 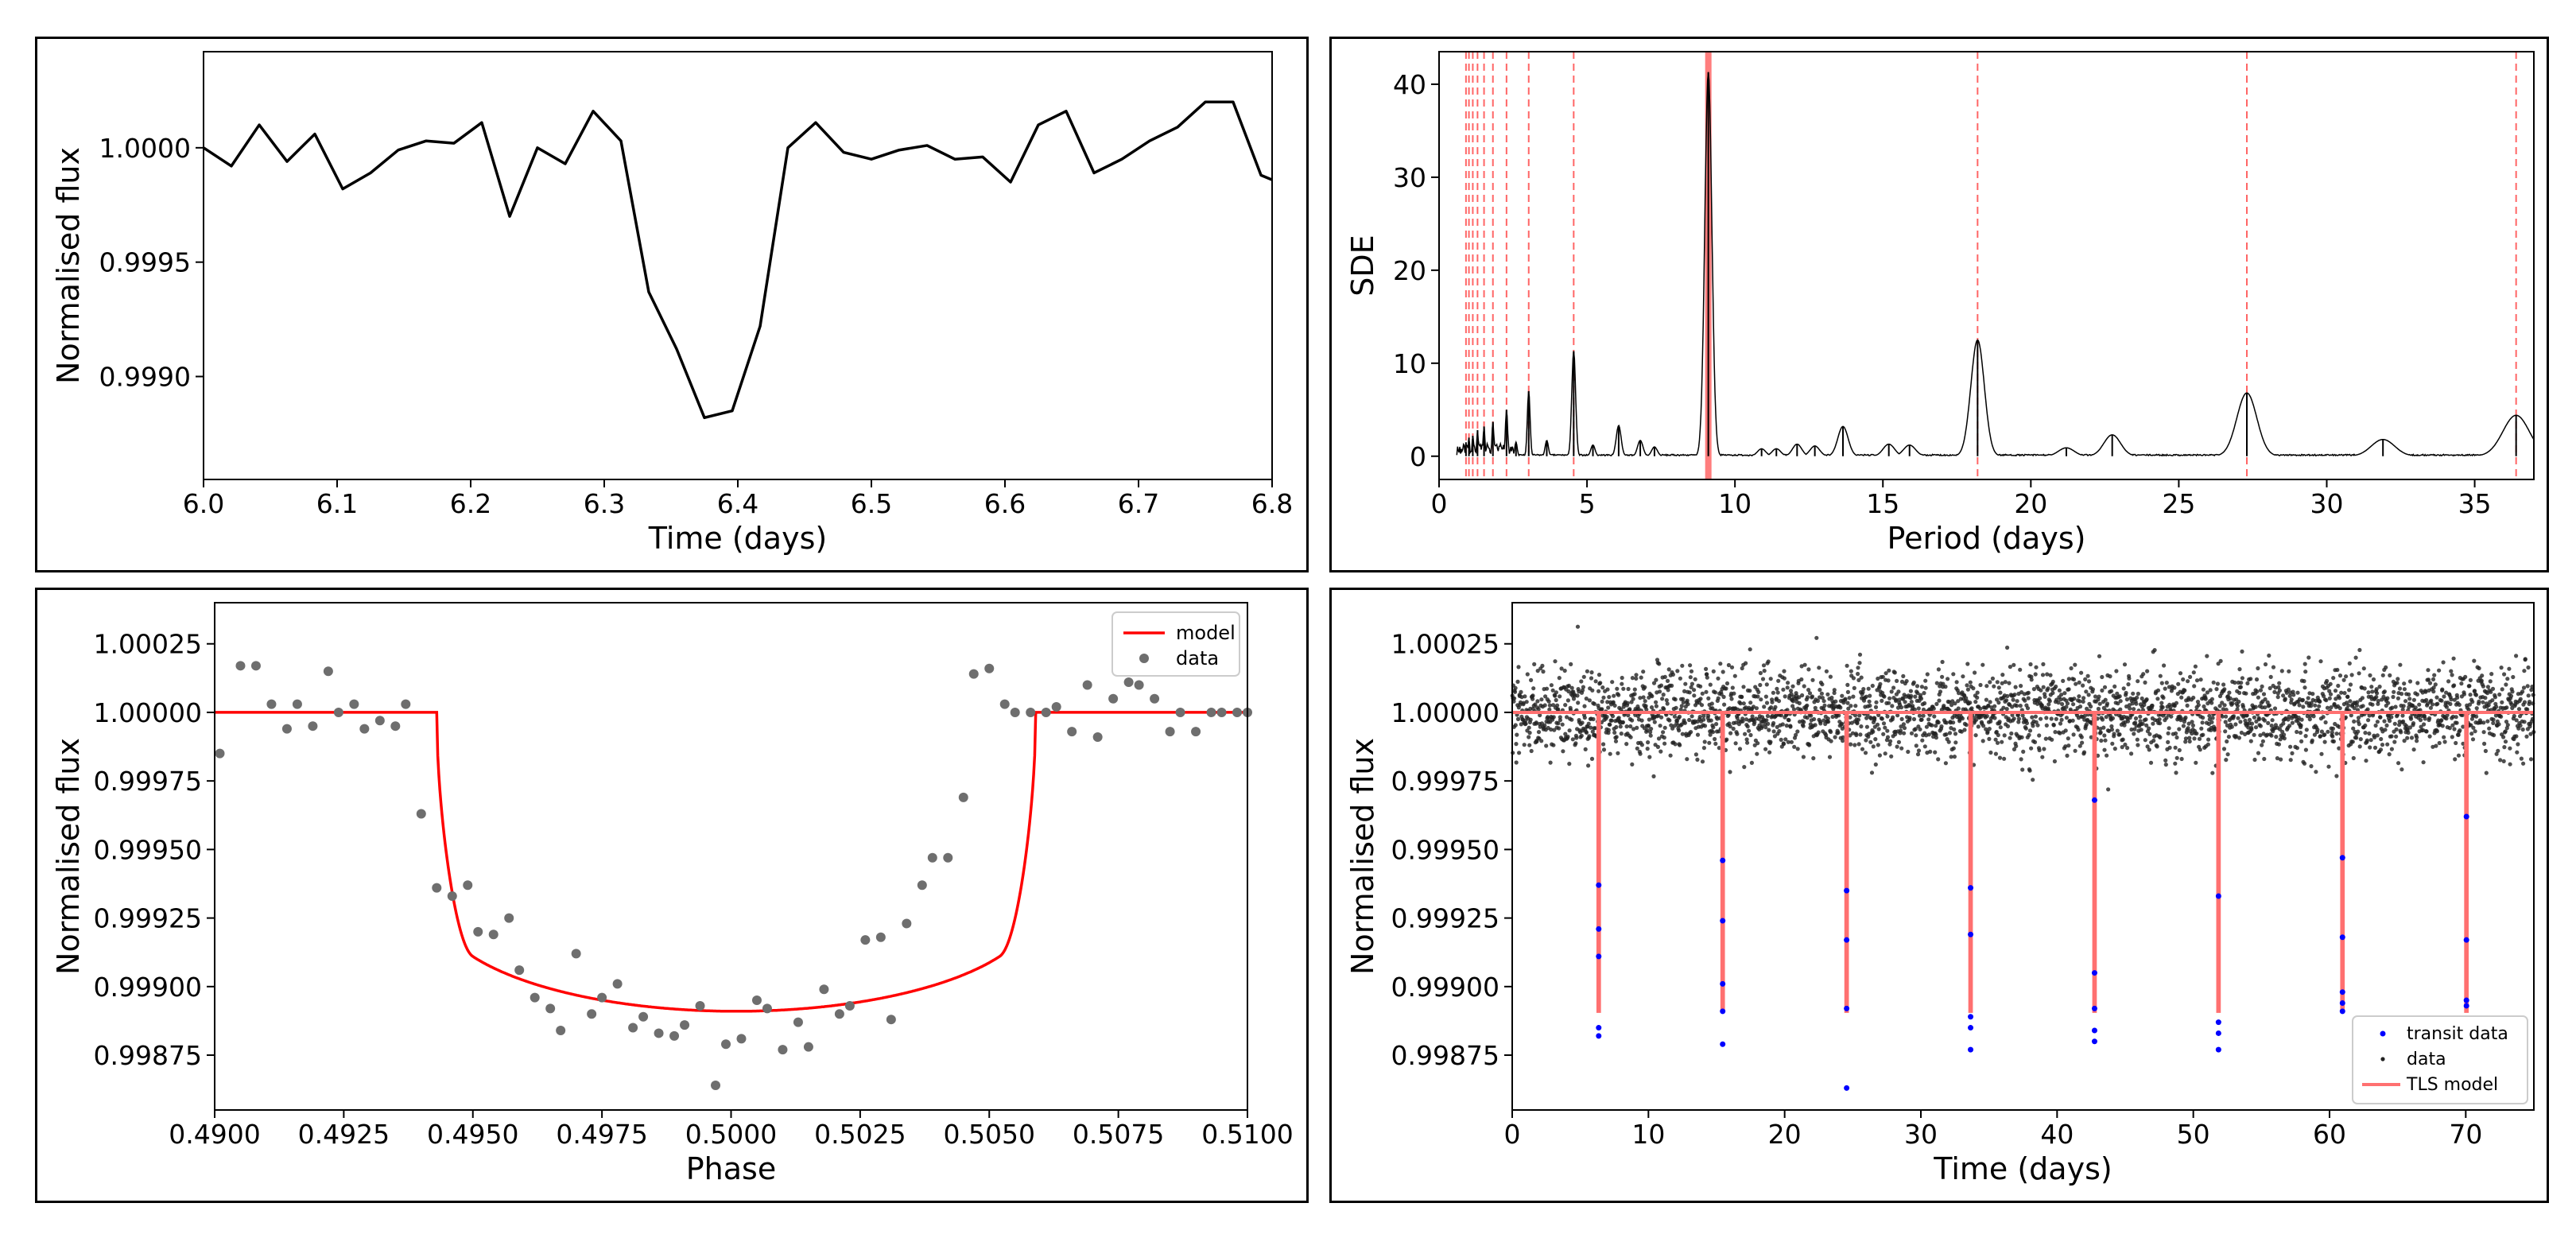 What do you see at coordinates (2466, 1134) in the screenshot?
I see `x-tick-label: 70` at bounding box center [2466, 1134].